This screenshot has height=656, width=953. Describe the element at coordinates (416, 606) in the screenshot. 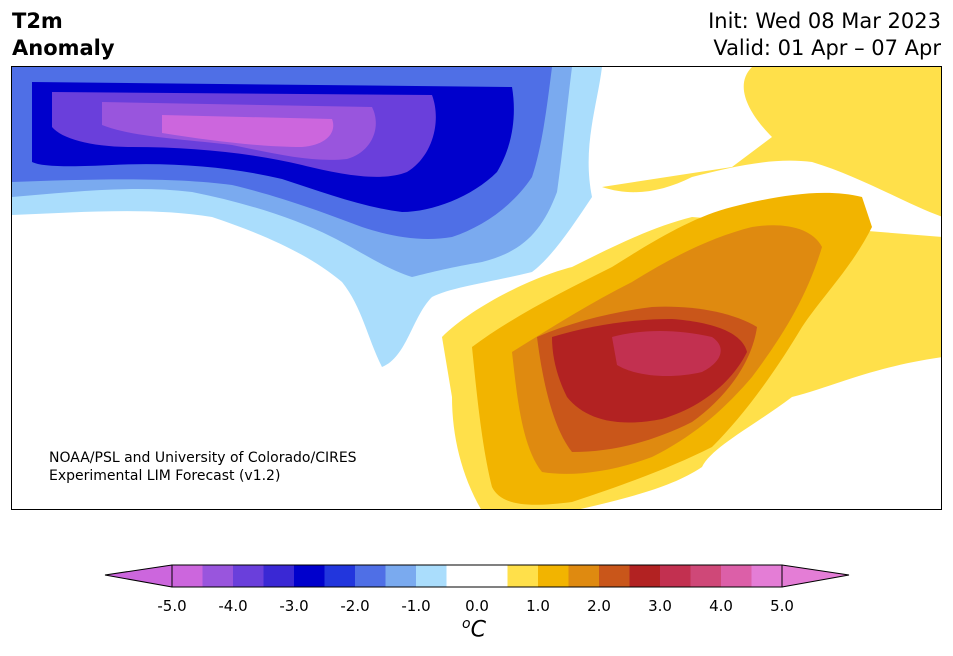

I see `colorbar-tick-label: -1.0` at that location.